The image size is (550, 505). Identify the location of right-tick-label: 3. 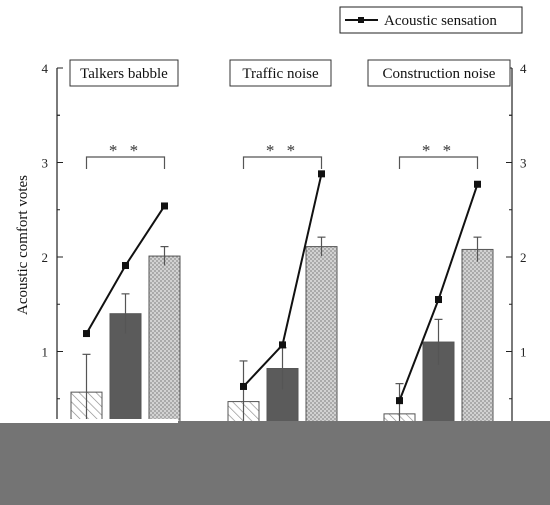
(523, 163).